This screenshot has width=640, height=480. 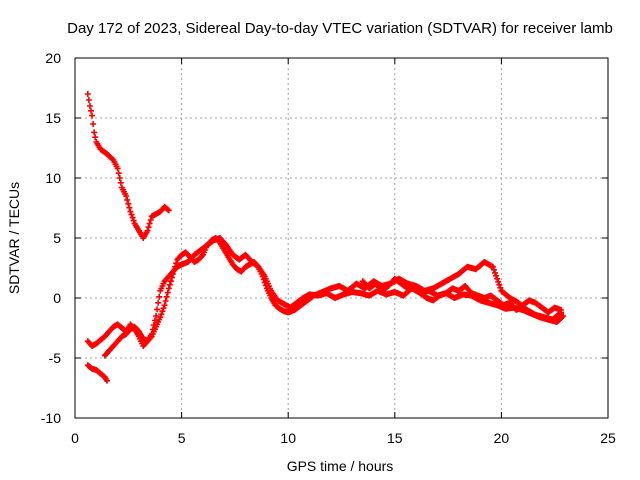 What do you see at coordinates (51, 418) in the screenshot?
I see `y-tick-label: -10` at bounding box center [51, 418].